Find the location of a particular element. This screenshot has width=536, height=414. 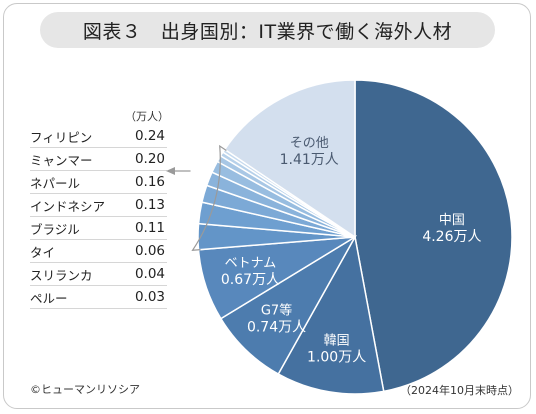

legend-row-name: インドネシア is located at coordinates (68, 206).